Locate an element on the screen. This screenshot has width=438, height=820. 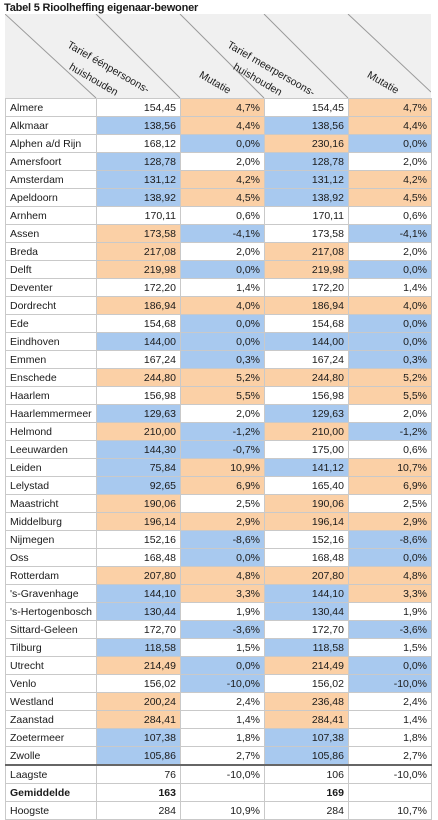
gemeente-cell: Apeldoorn is located at coordinates (51, 197).